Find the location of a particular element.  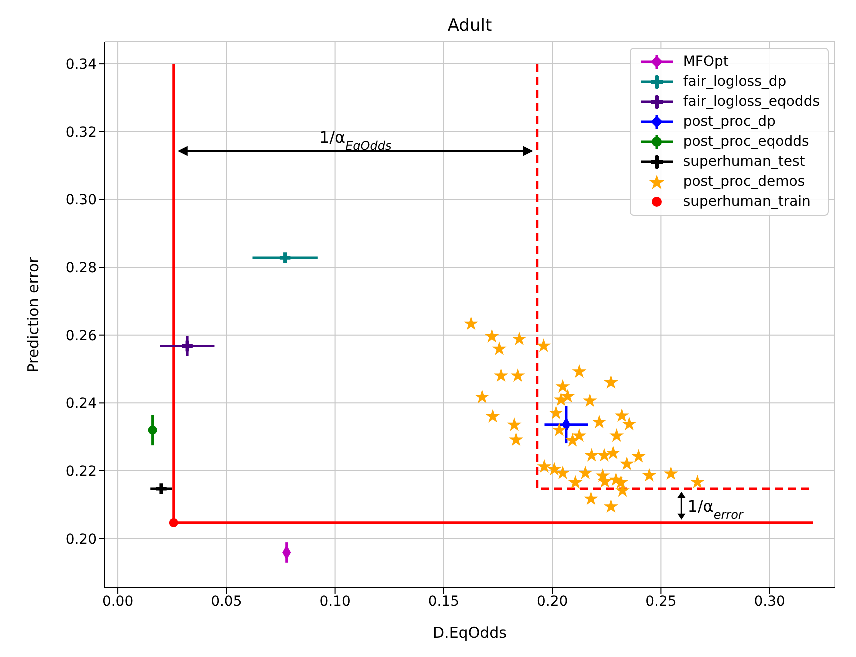

annotation: 1/α$_{EqOdds}$ is located at coordinates (355, 141).